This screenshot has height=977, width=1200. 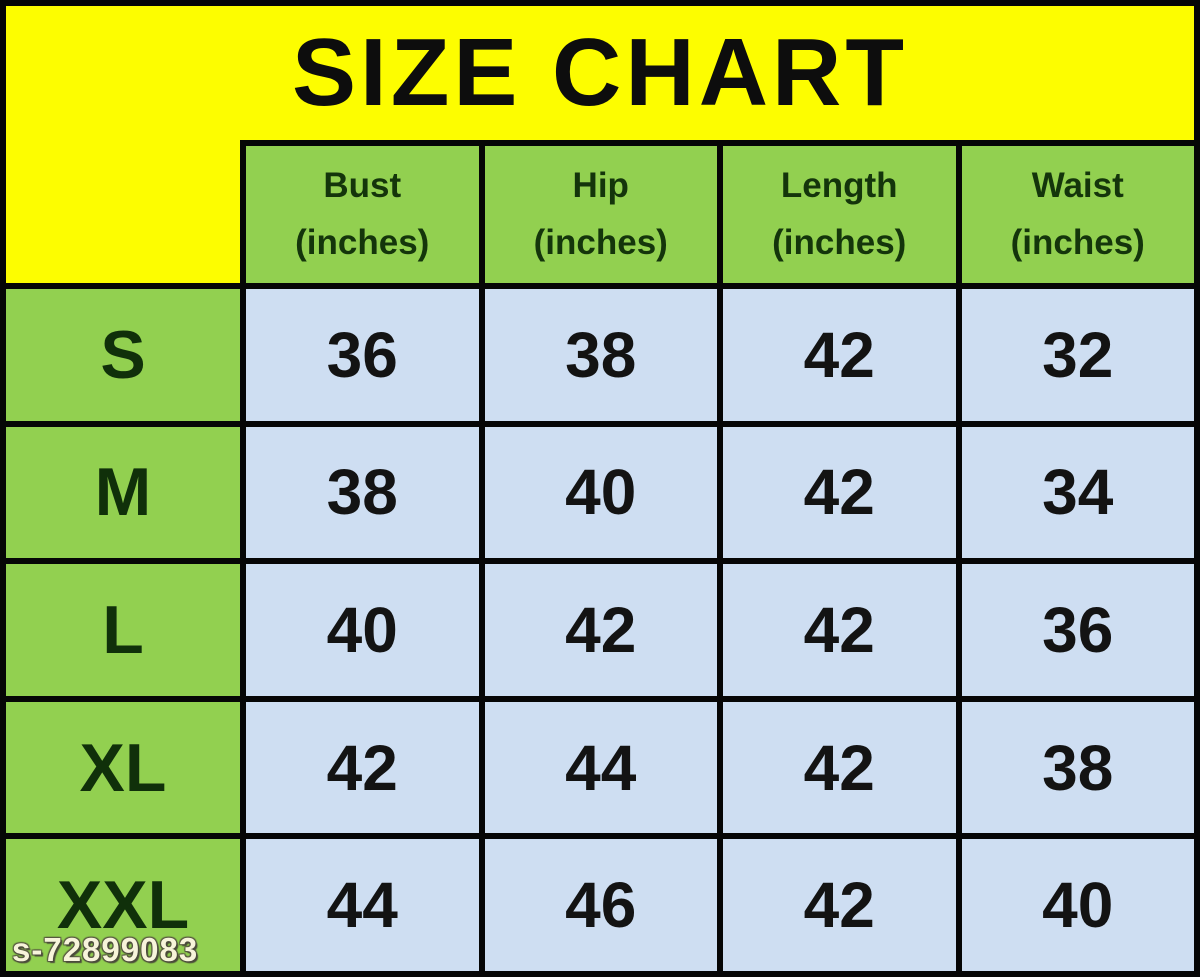 What do you see at coordinates (359, 902) in the screenshot?
I see `value-cell-xxl-bust: 44` at bounding box center [359, 902].